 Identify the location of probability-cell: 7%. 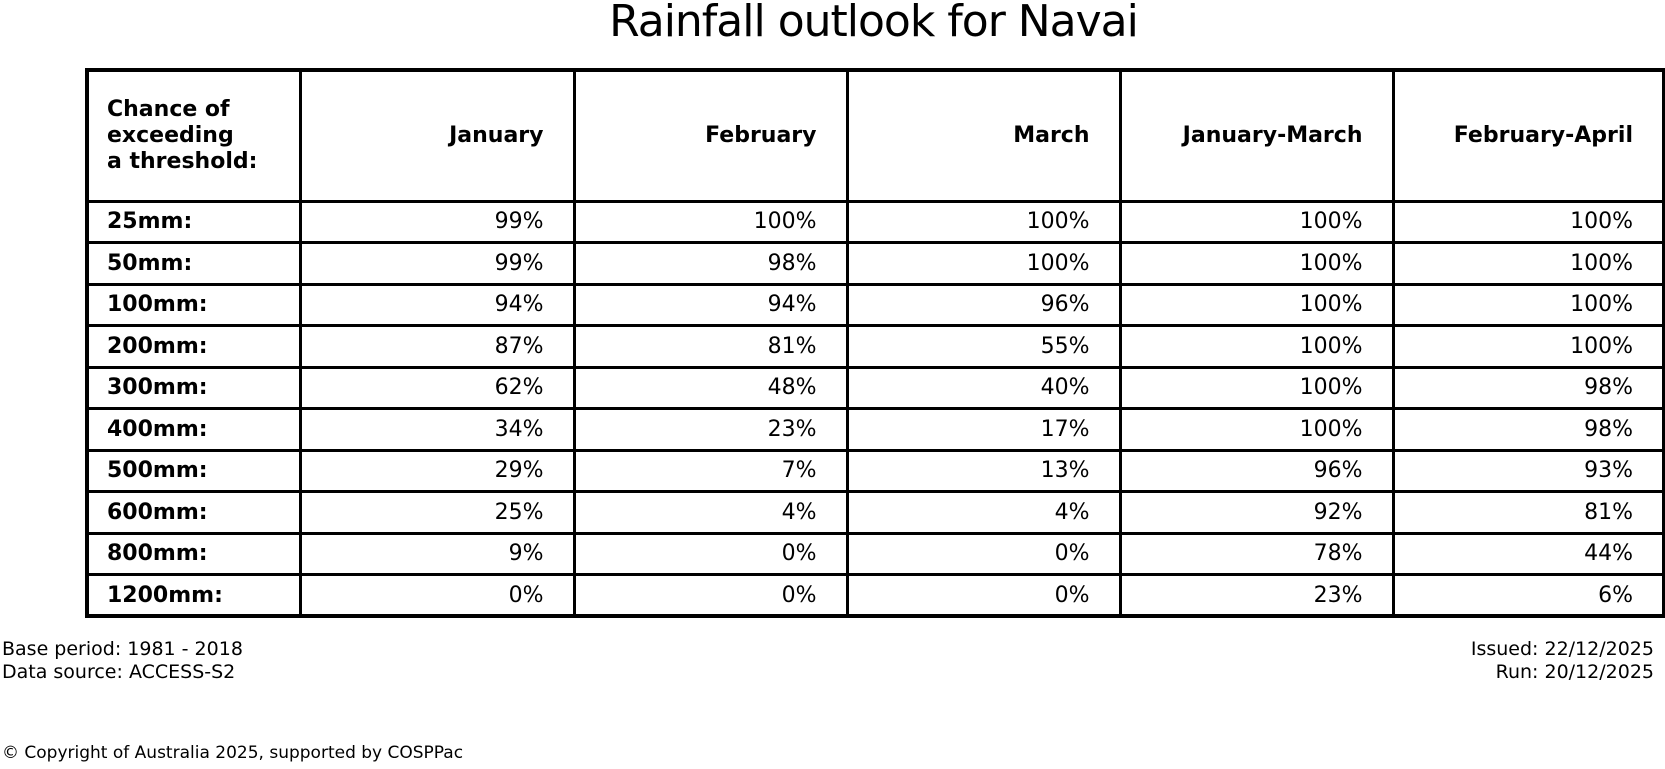
(710, 470).